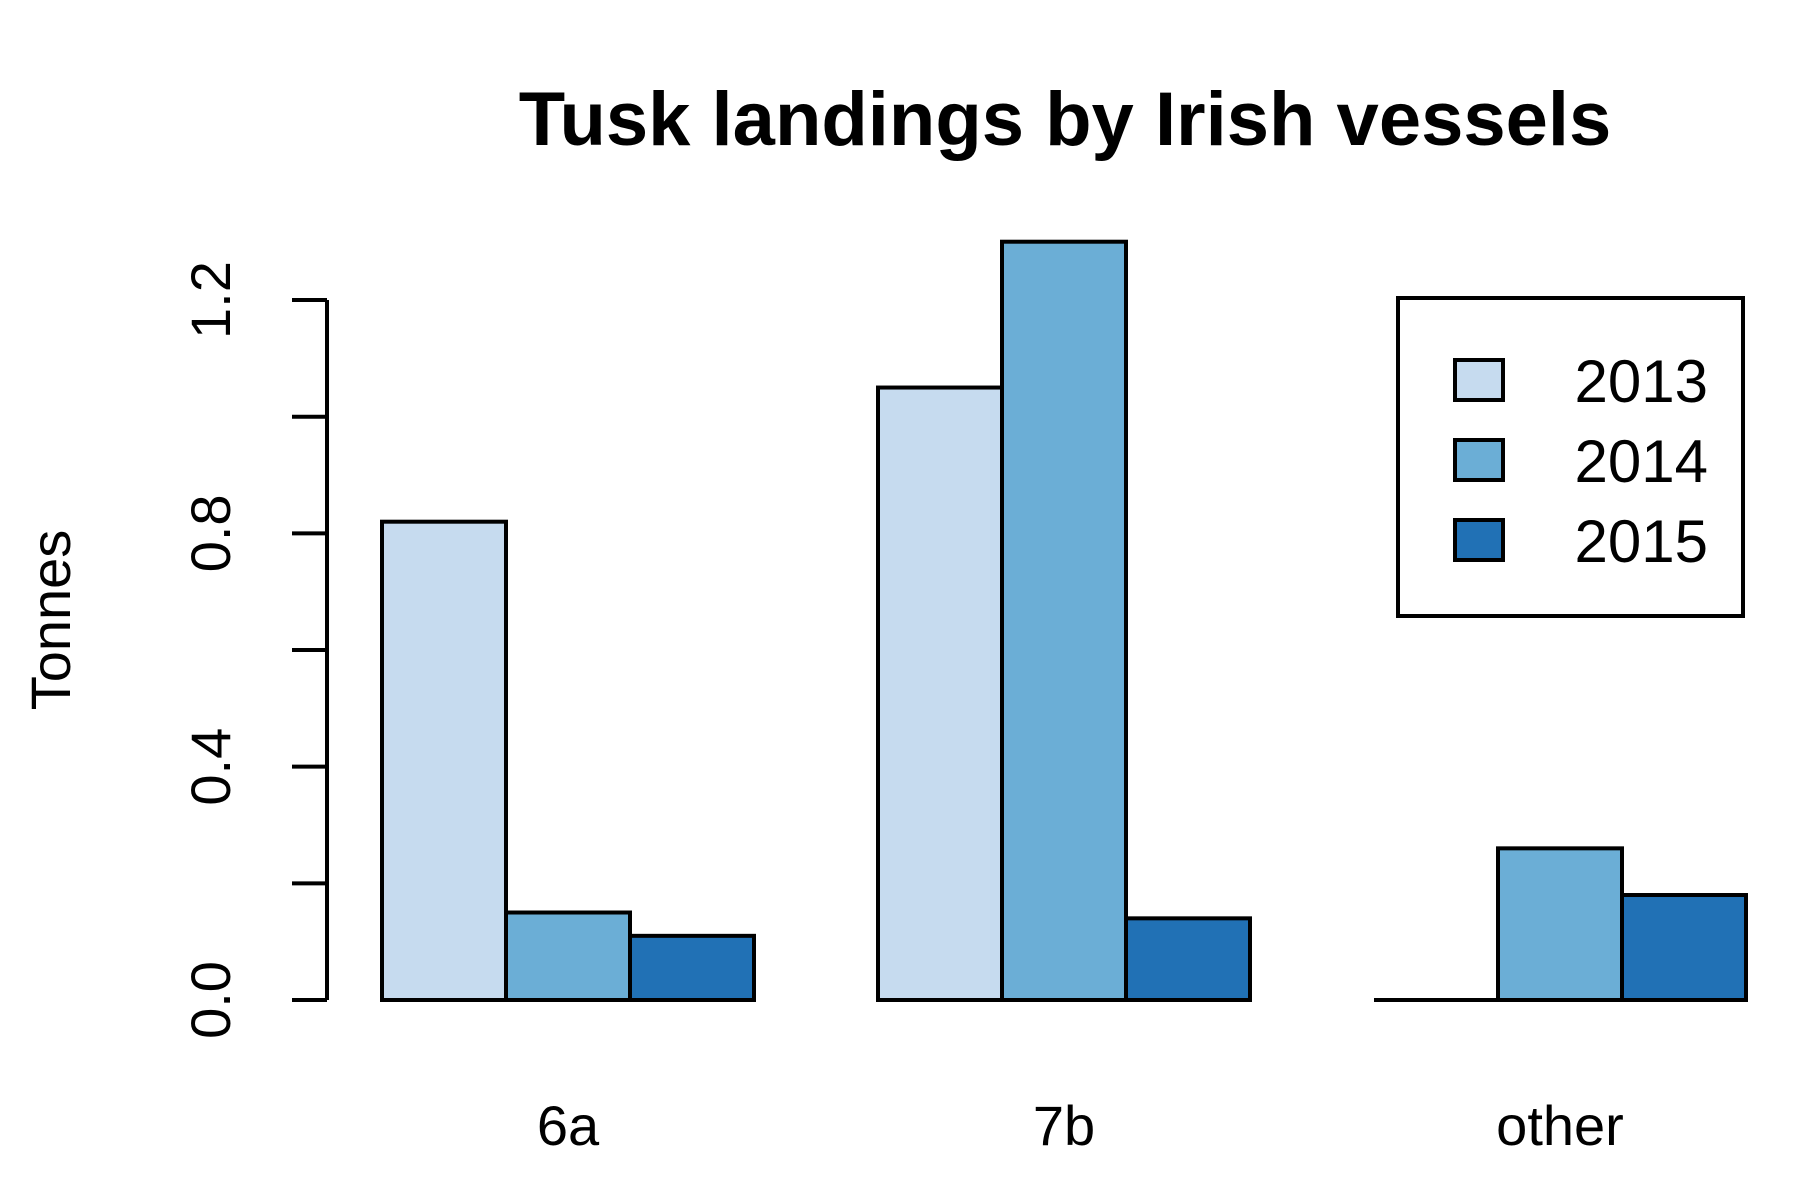 Image resolution: width=1800 pixels, height=1200 pixels. I want to click on legend-box, so click(1570, 457).